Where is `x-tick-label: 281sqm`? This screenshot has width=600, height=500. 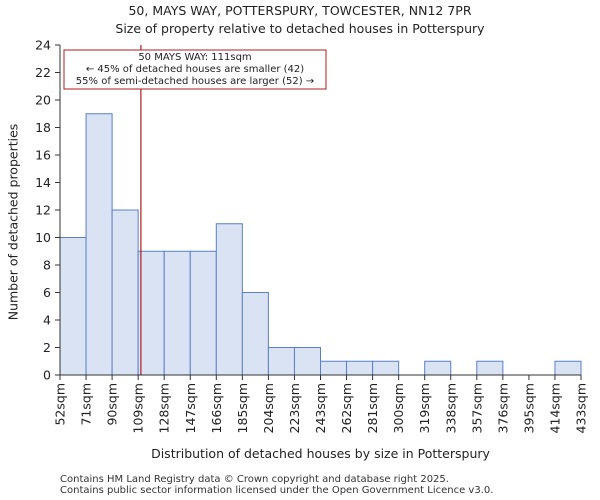
x-tick-label: 281sqm is located at coordinates (372, 408).